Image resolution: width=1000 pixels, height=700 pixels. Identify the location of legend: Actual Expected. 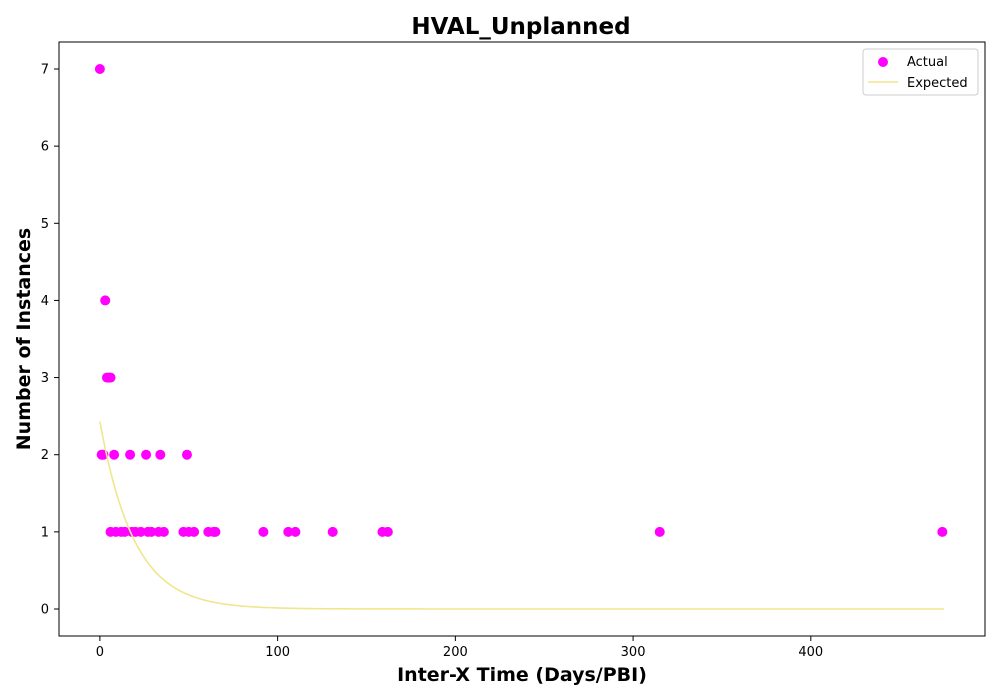
(920, 72).